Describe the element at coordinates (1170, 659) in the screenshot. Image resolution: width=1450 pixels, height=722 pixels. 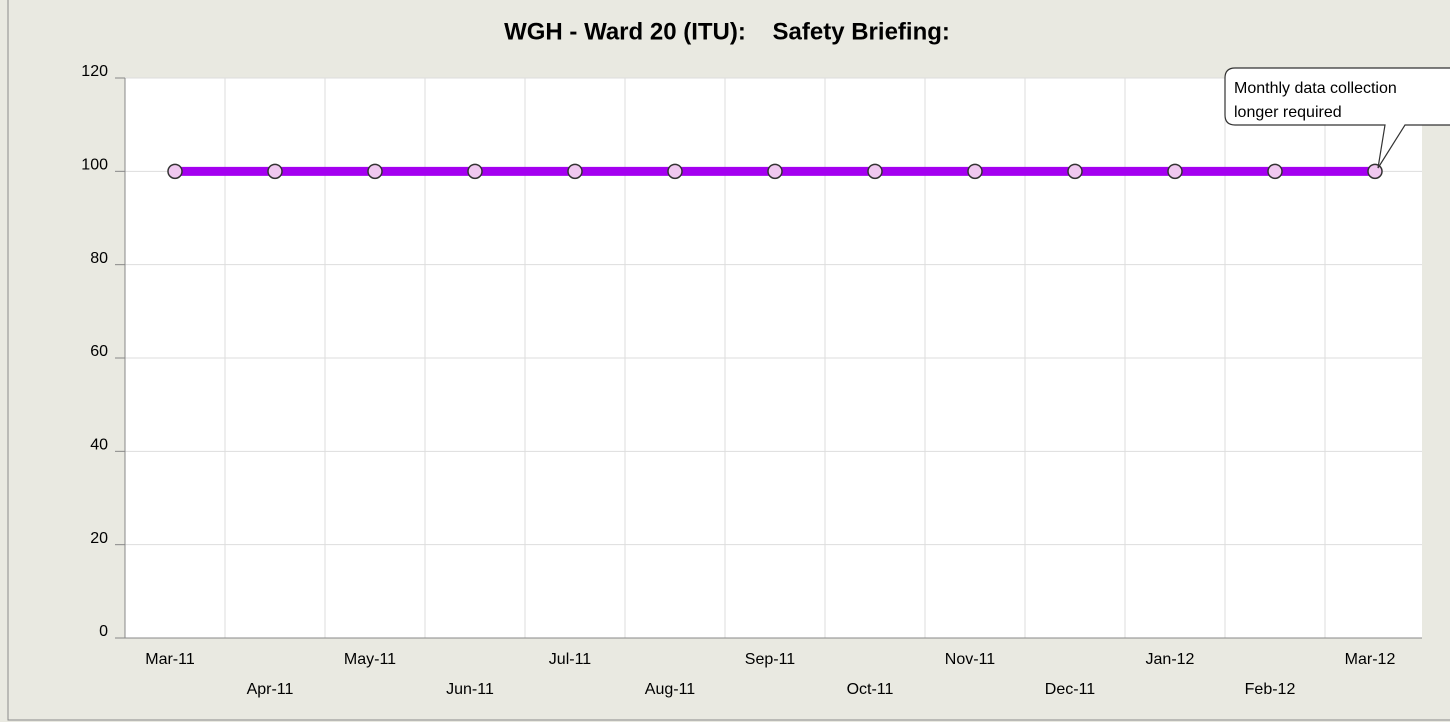
I see `x-tick-label: Jan-12` at that location.